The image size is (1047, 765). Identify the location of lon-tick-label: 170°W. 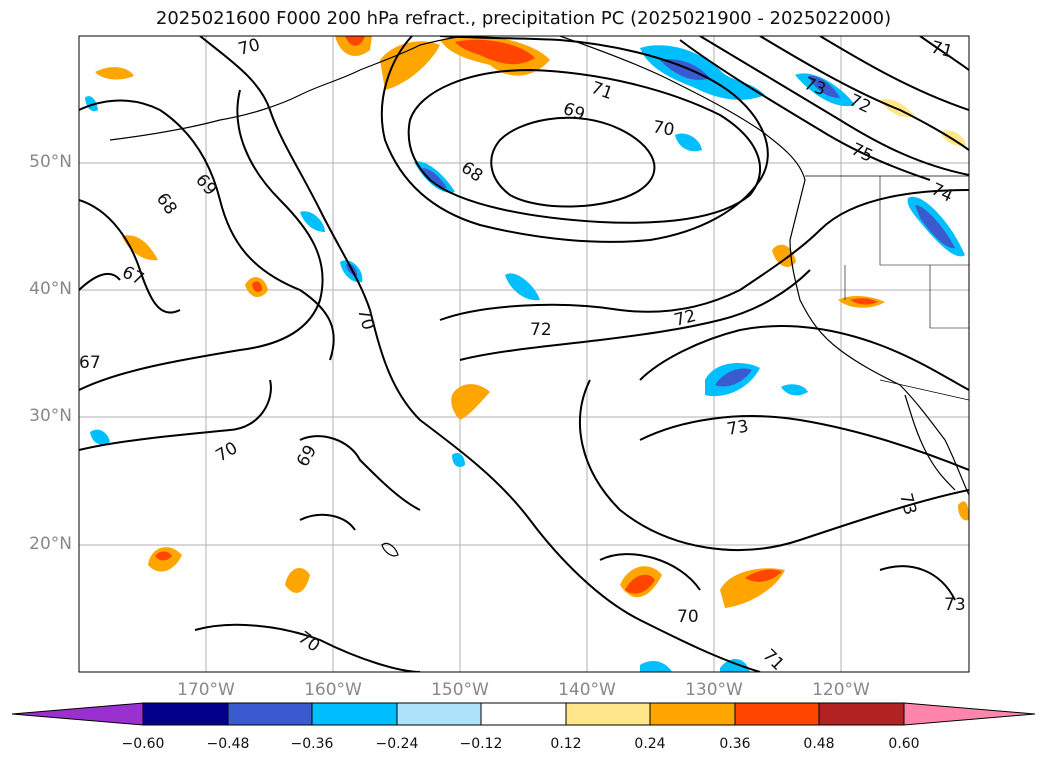
(206, 690).